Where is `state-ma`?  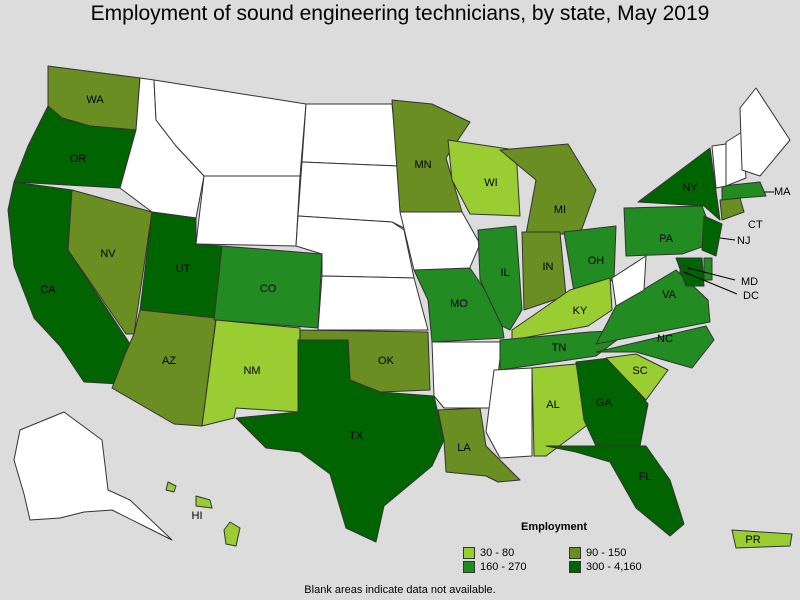 state-ma is located at coordinates (744, 191).